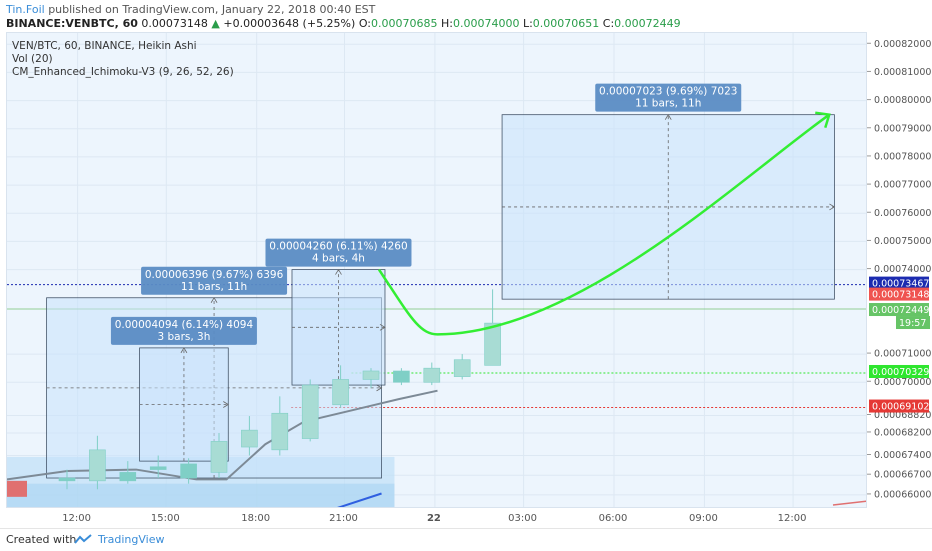 Image resolution: width=932 pixels, height=551 pixels. I want to click on y-tick-label: 0.00077000, so click(902, 185).